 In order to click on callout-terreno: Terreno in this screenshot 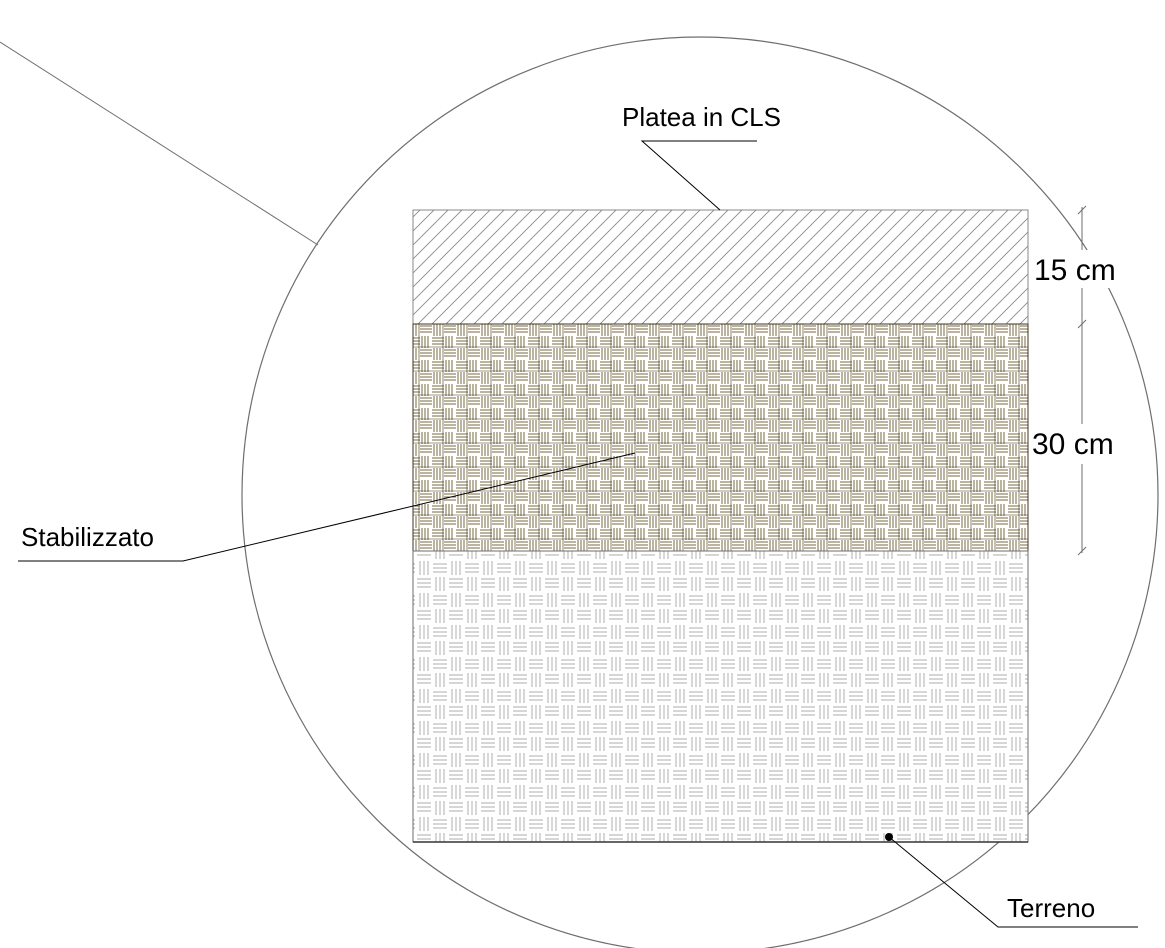, I will do `click(1011, 880)`.